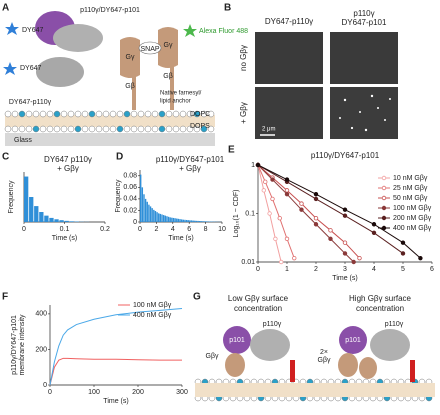  What do you see at coordinates (258, 269) in the screenshot?
I see `x-tick-label: 0` at bounding box center [258, 269].